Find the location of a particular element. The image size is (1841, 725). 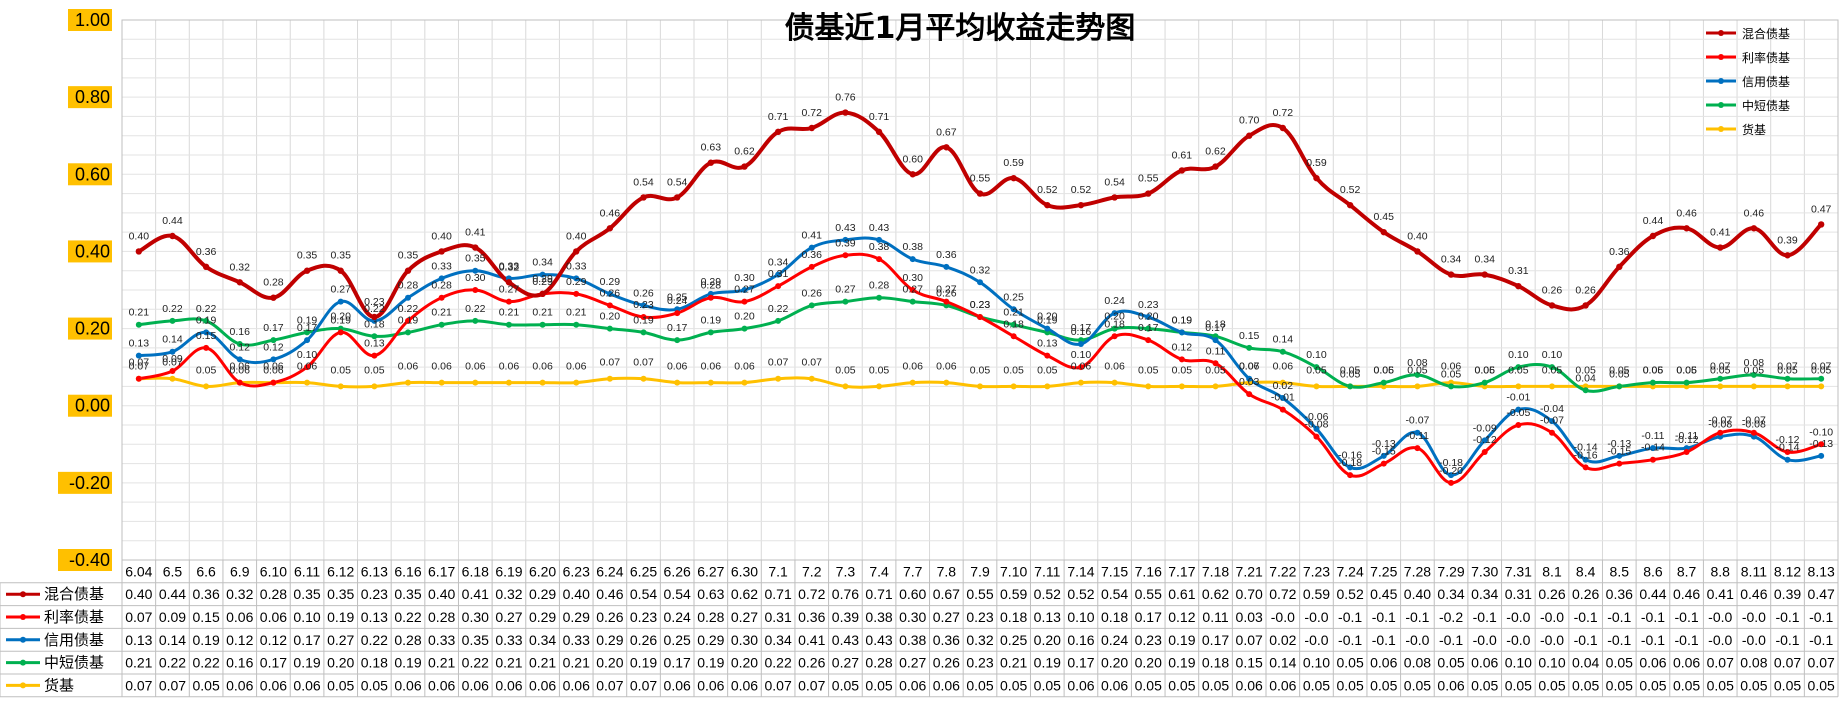

table-cell: 0.59 is located at coordinates (1316, 594).